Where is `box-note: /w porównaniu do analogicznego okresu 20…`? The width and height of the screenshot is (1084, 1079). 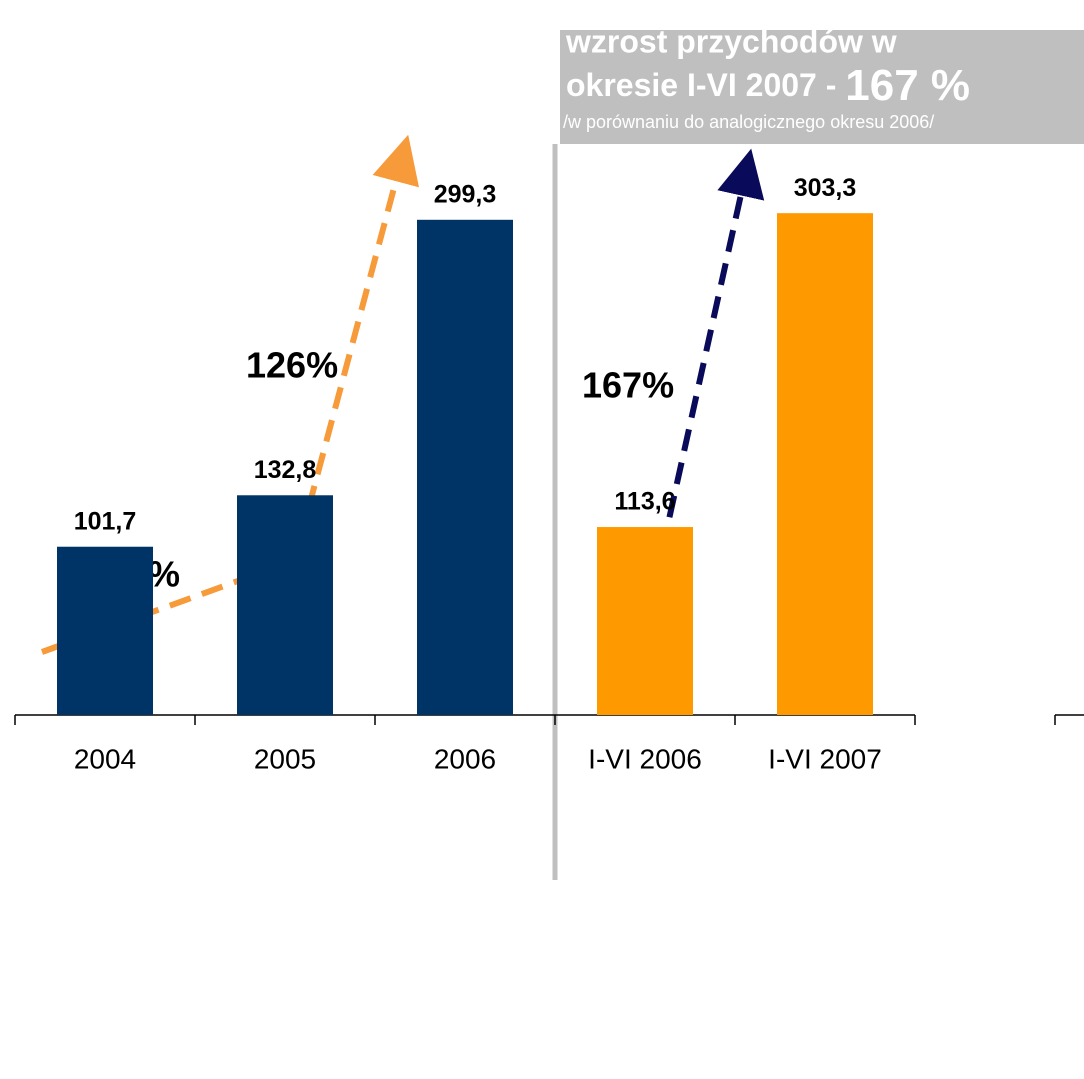 box-note: /w porównaniu do analogicznego okresu 20… is located at coordinates (748, 122).